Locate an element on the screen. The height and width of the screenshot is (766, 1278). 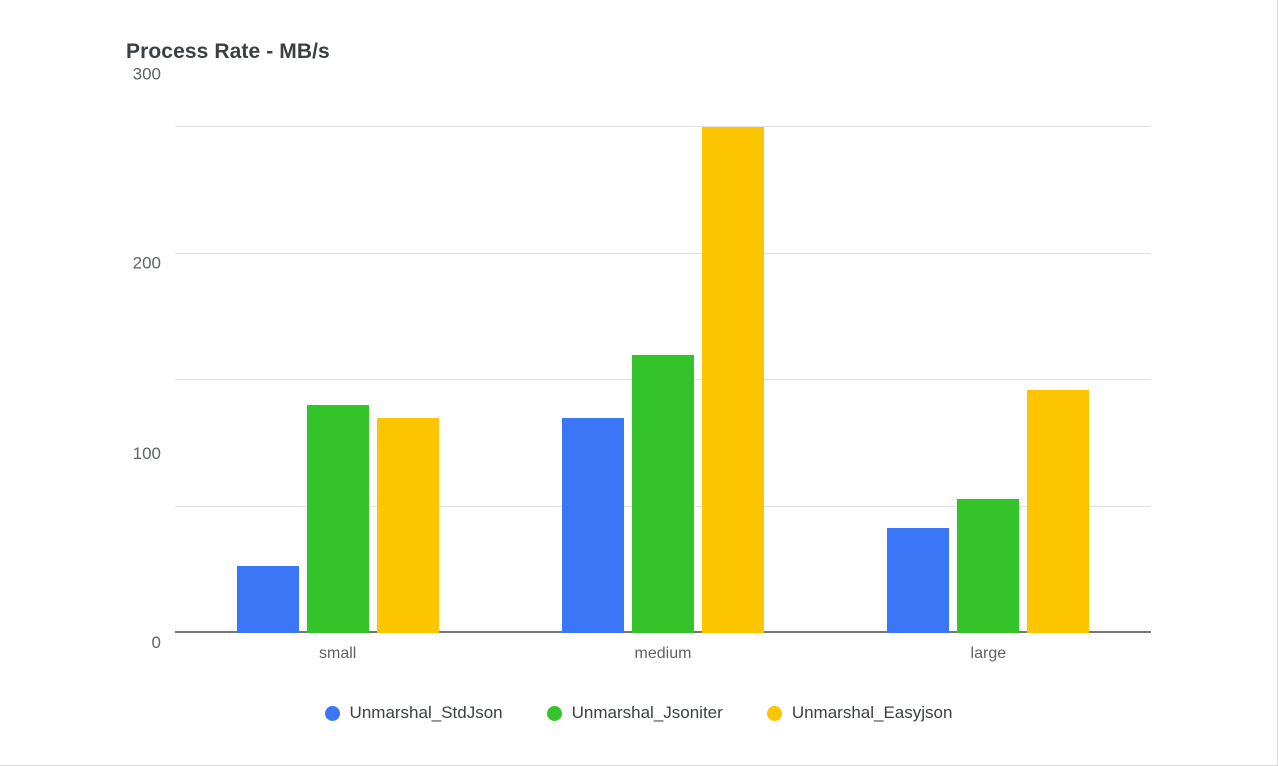
legend-item: Unmarshal_Jsoniter is located at coordinates (634, 713).